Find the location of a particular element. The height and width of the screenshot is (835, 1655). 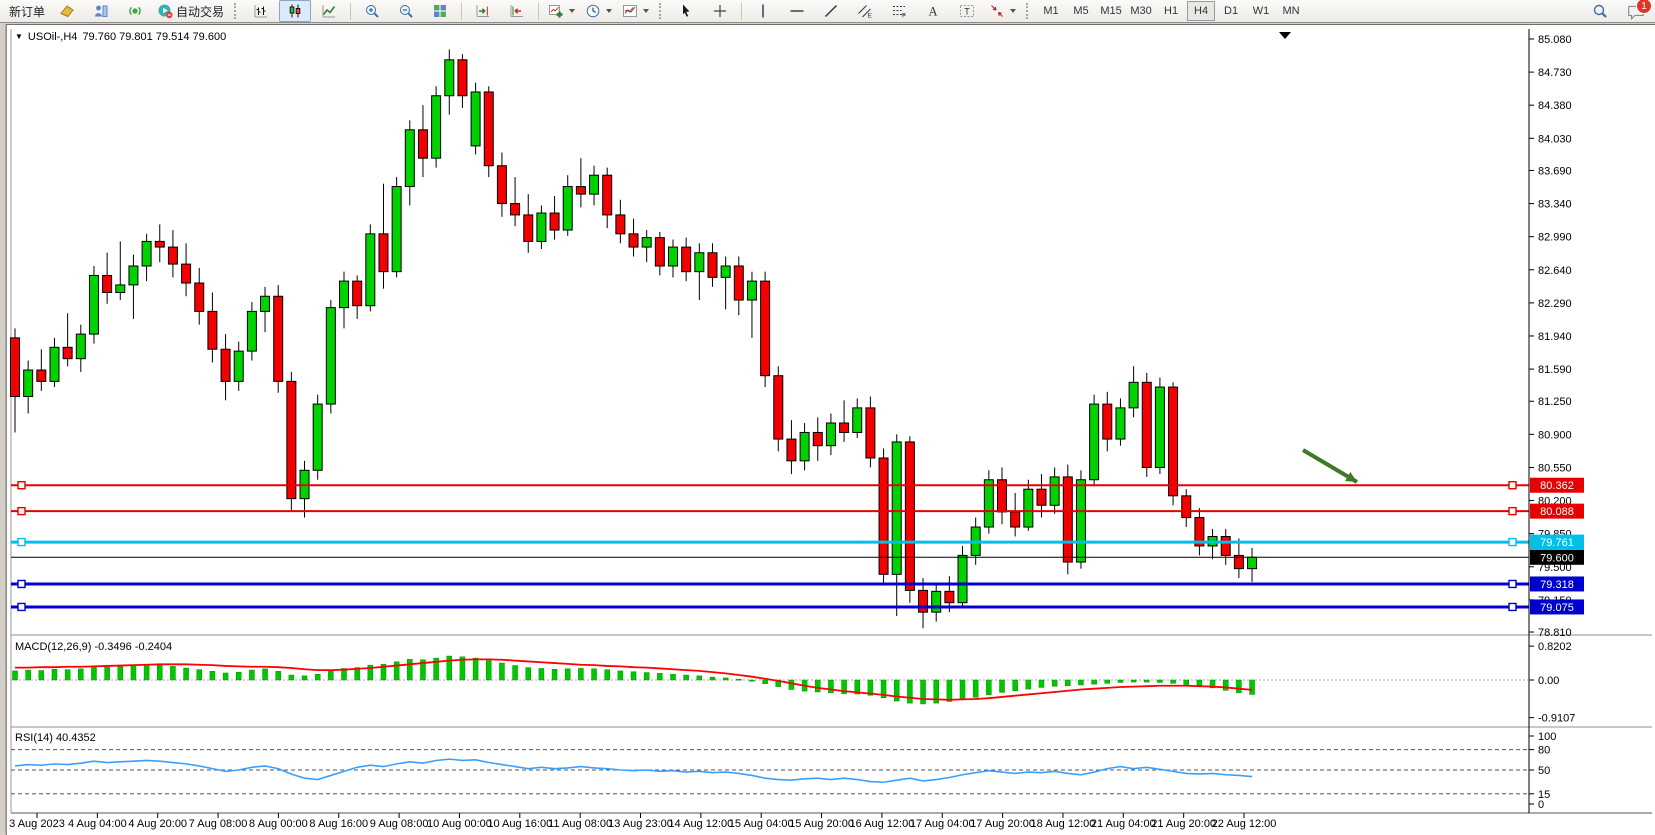

time-label: 10 Aug 00:00 is located at coordinates (459, 824).